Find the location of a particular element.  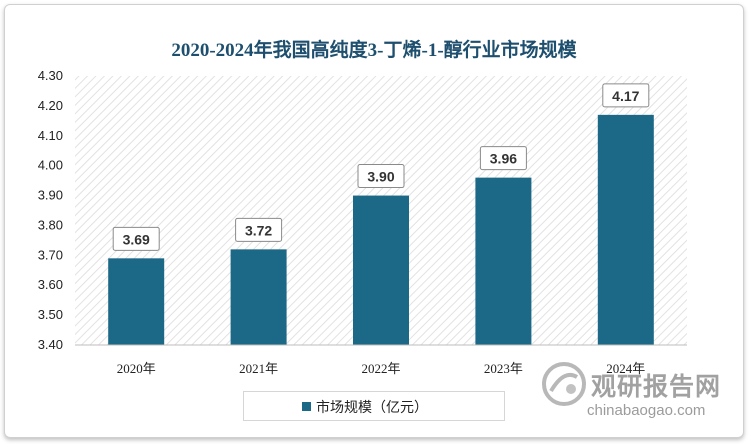

data-label: 3.96 is located at coordinates (503, 159).